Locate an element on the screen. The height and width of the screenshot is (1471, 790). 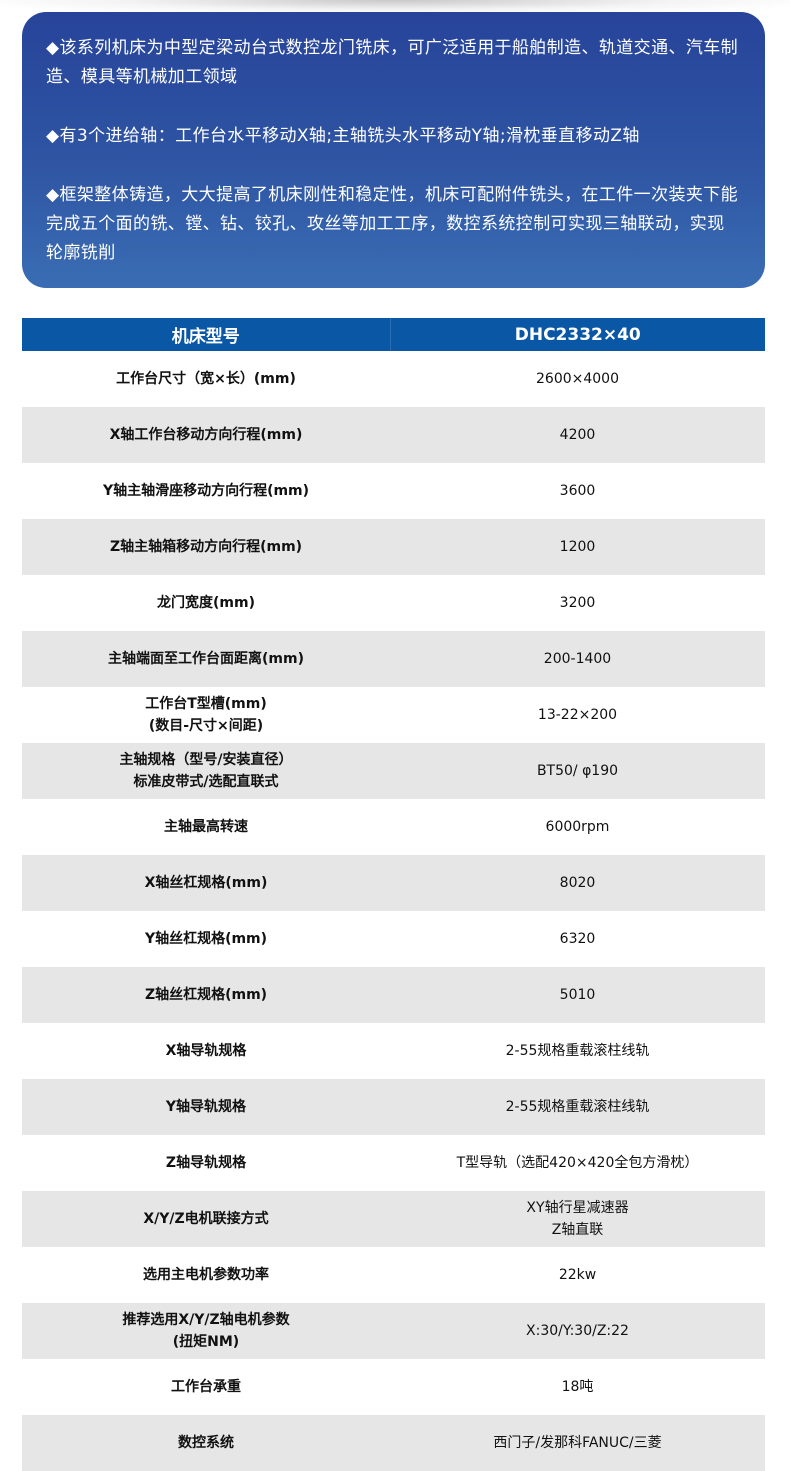
table-row: Y轴丝杠规格(mm) 6320 is located at coordinates (393, 939).